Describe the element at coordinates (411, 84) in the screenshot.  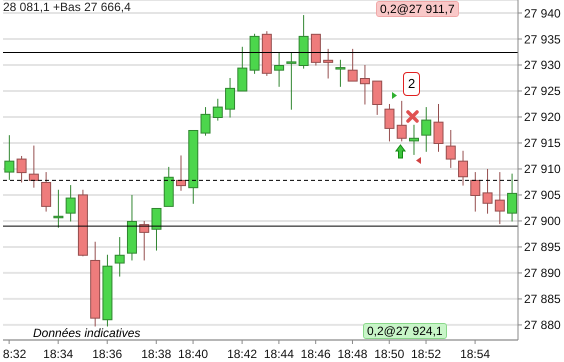
I see `annotation: 2` at that location.